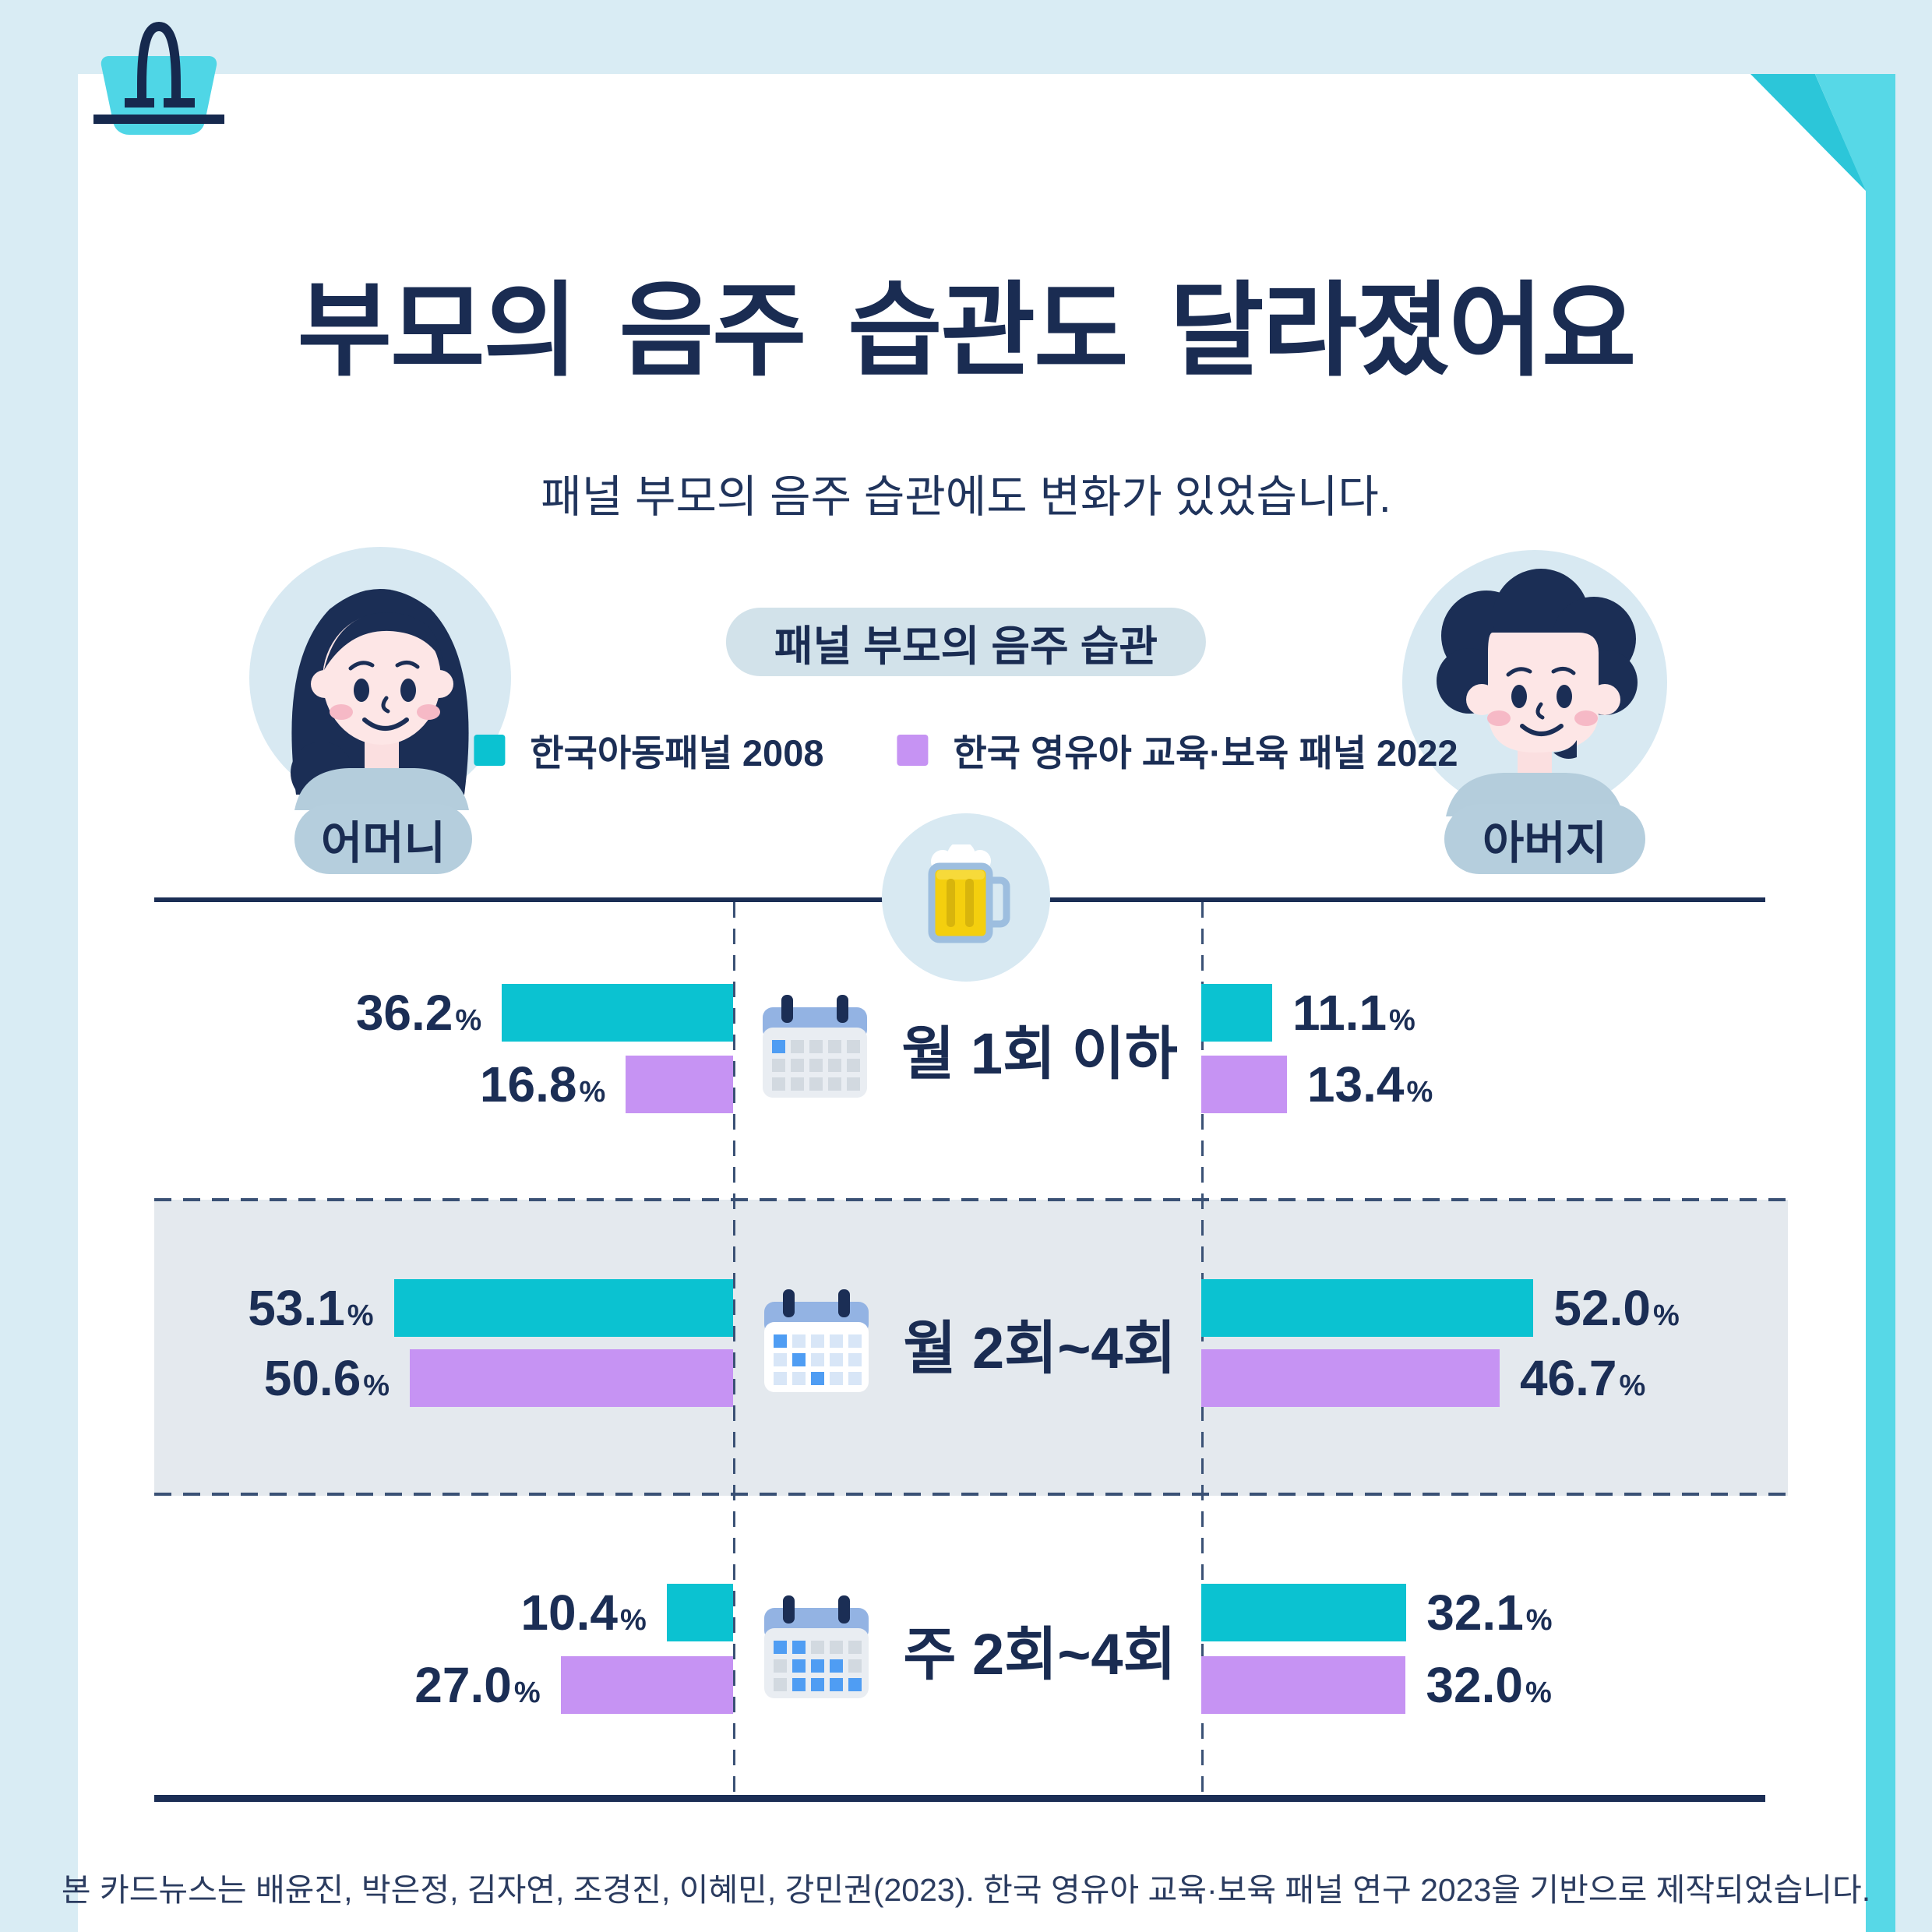 Image resolution: width=1932 pixels, height=1932 pixels. I want to click on legend-label-2022: 한국 영유아 교육·보육 패널 2022, so click(1206, 753).